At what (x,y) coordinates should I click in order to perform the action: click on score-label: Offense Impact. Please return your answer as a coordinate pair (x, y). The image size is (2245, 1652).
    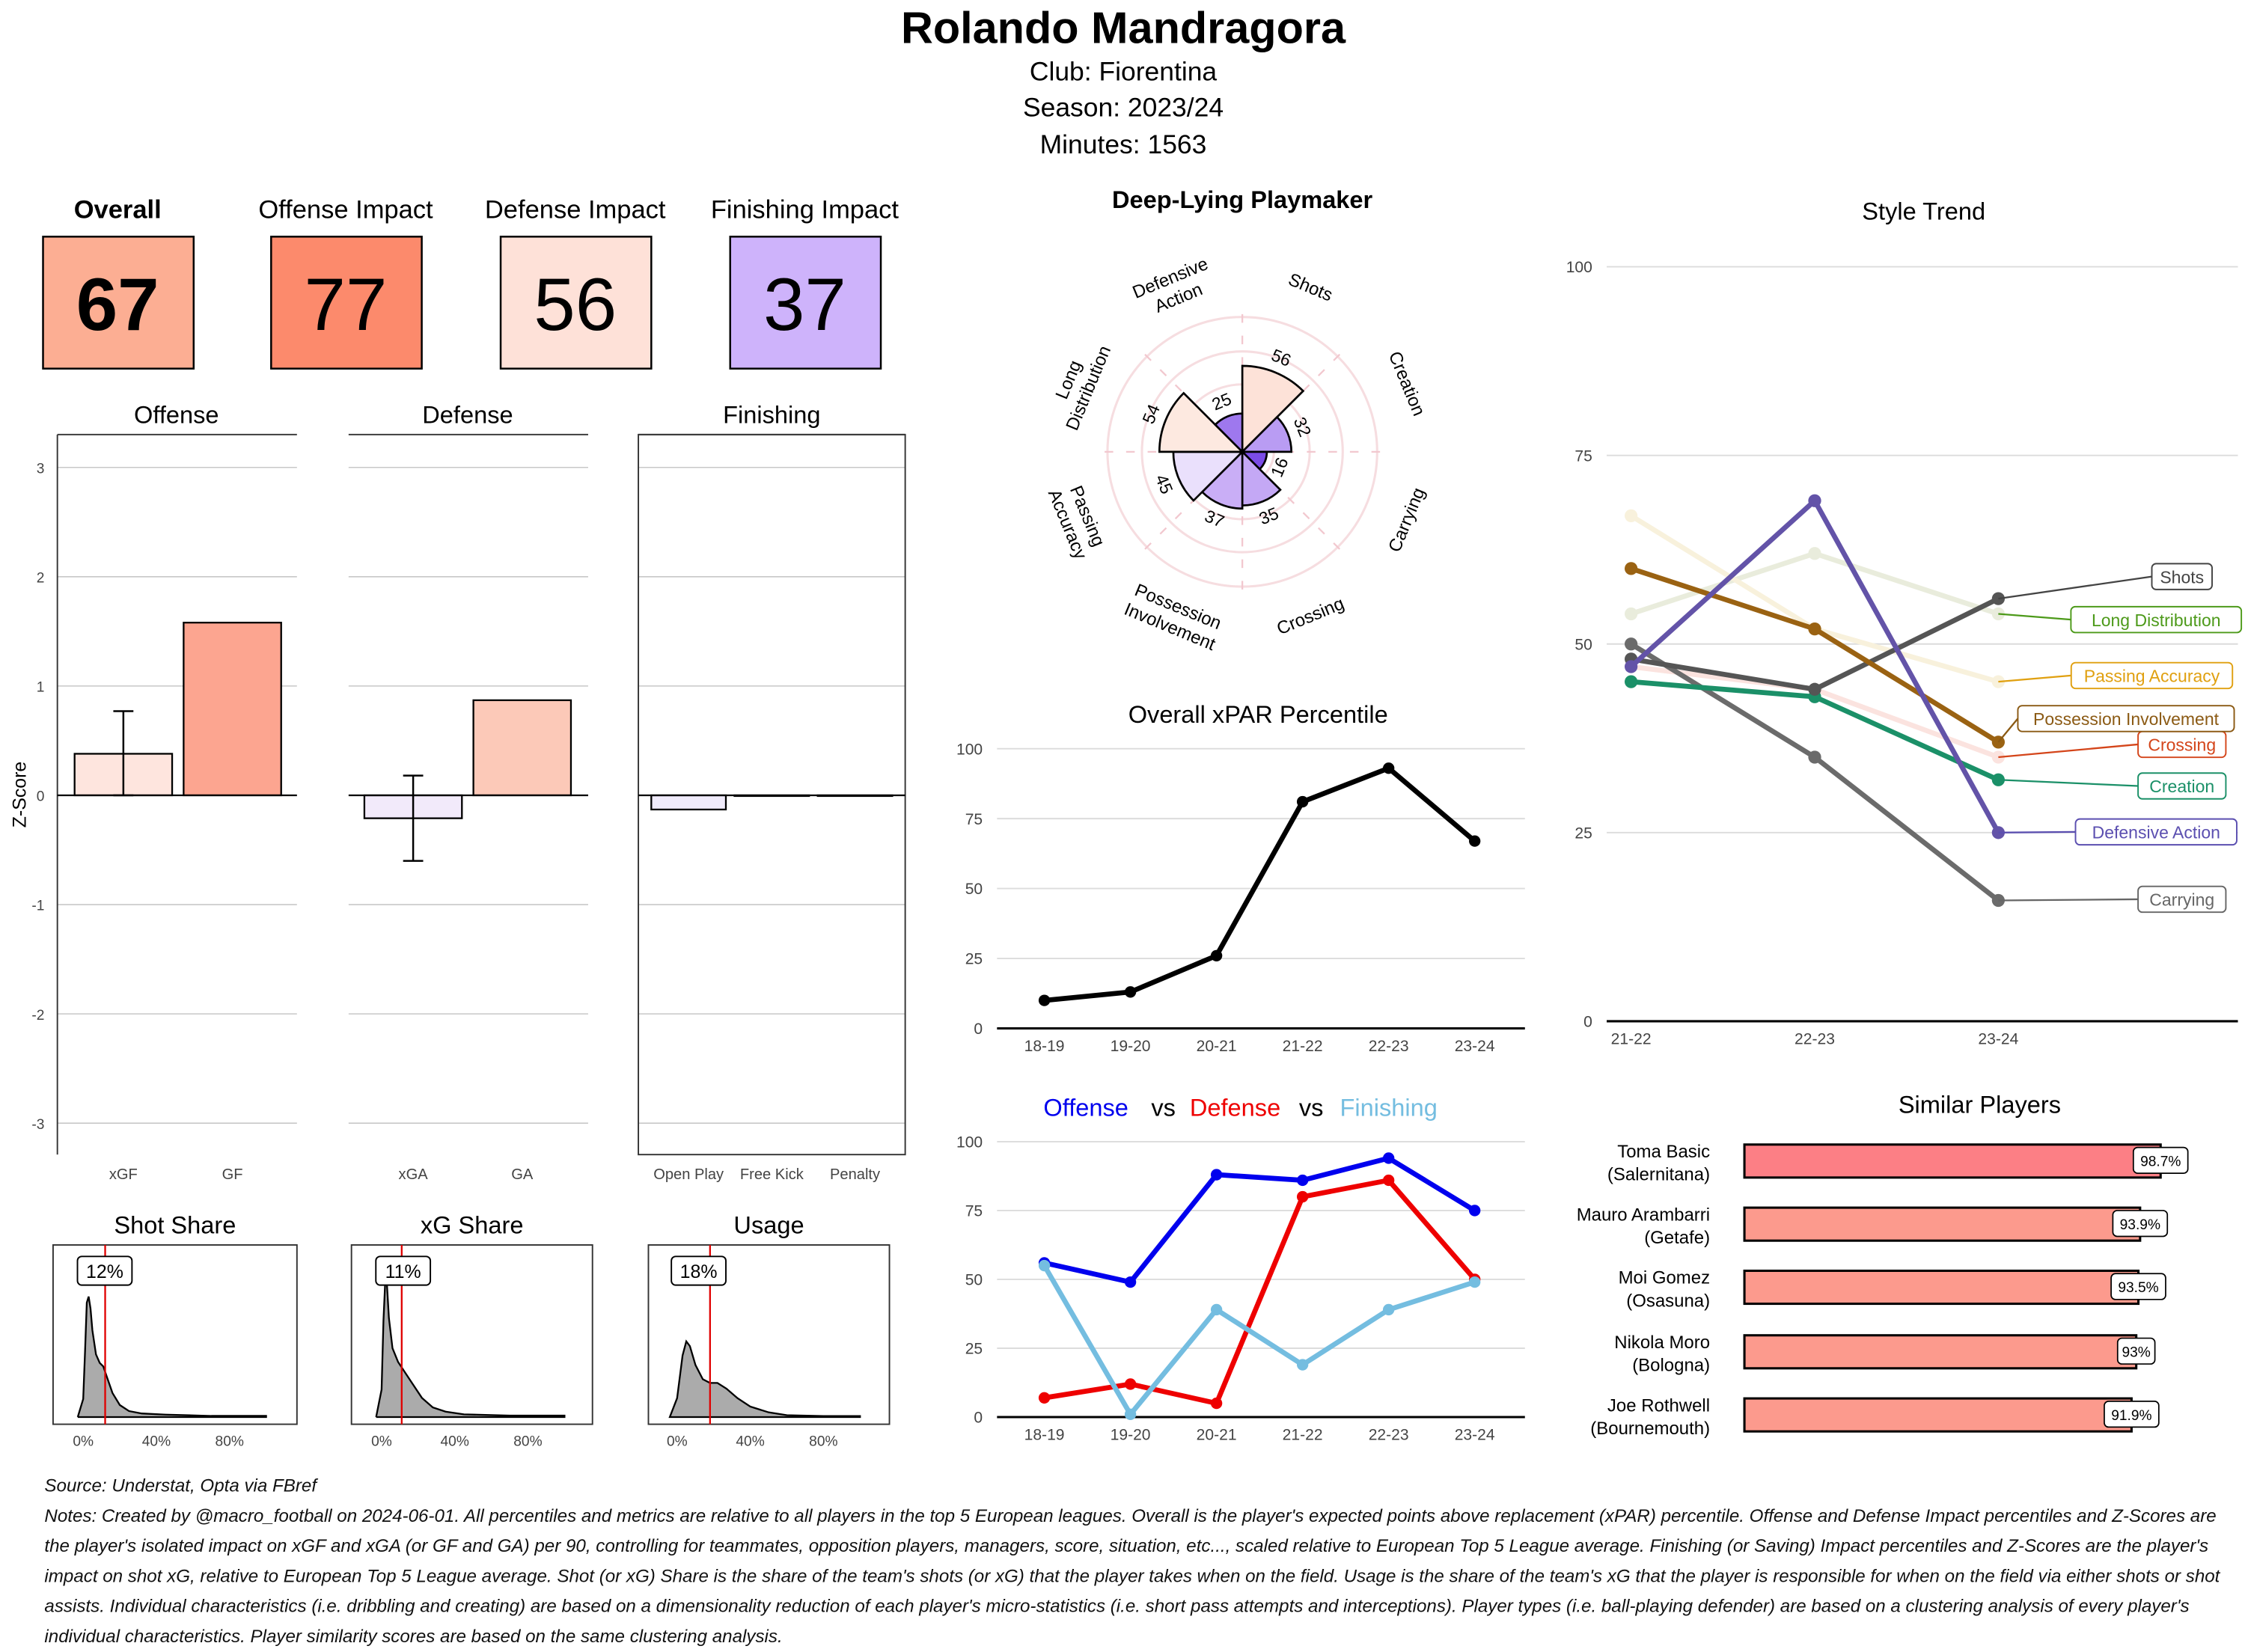
    Looking at the image, I should click on (345, 209).